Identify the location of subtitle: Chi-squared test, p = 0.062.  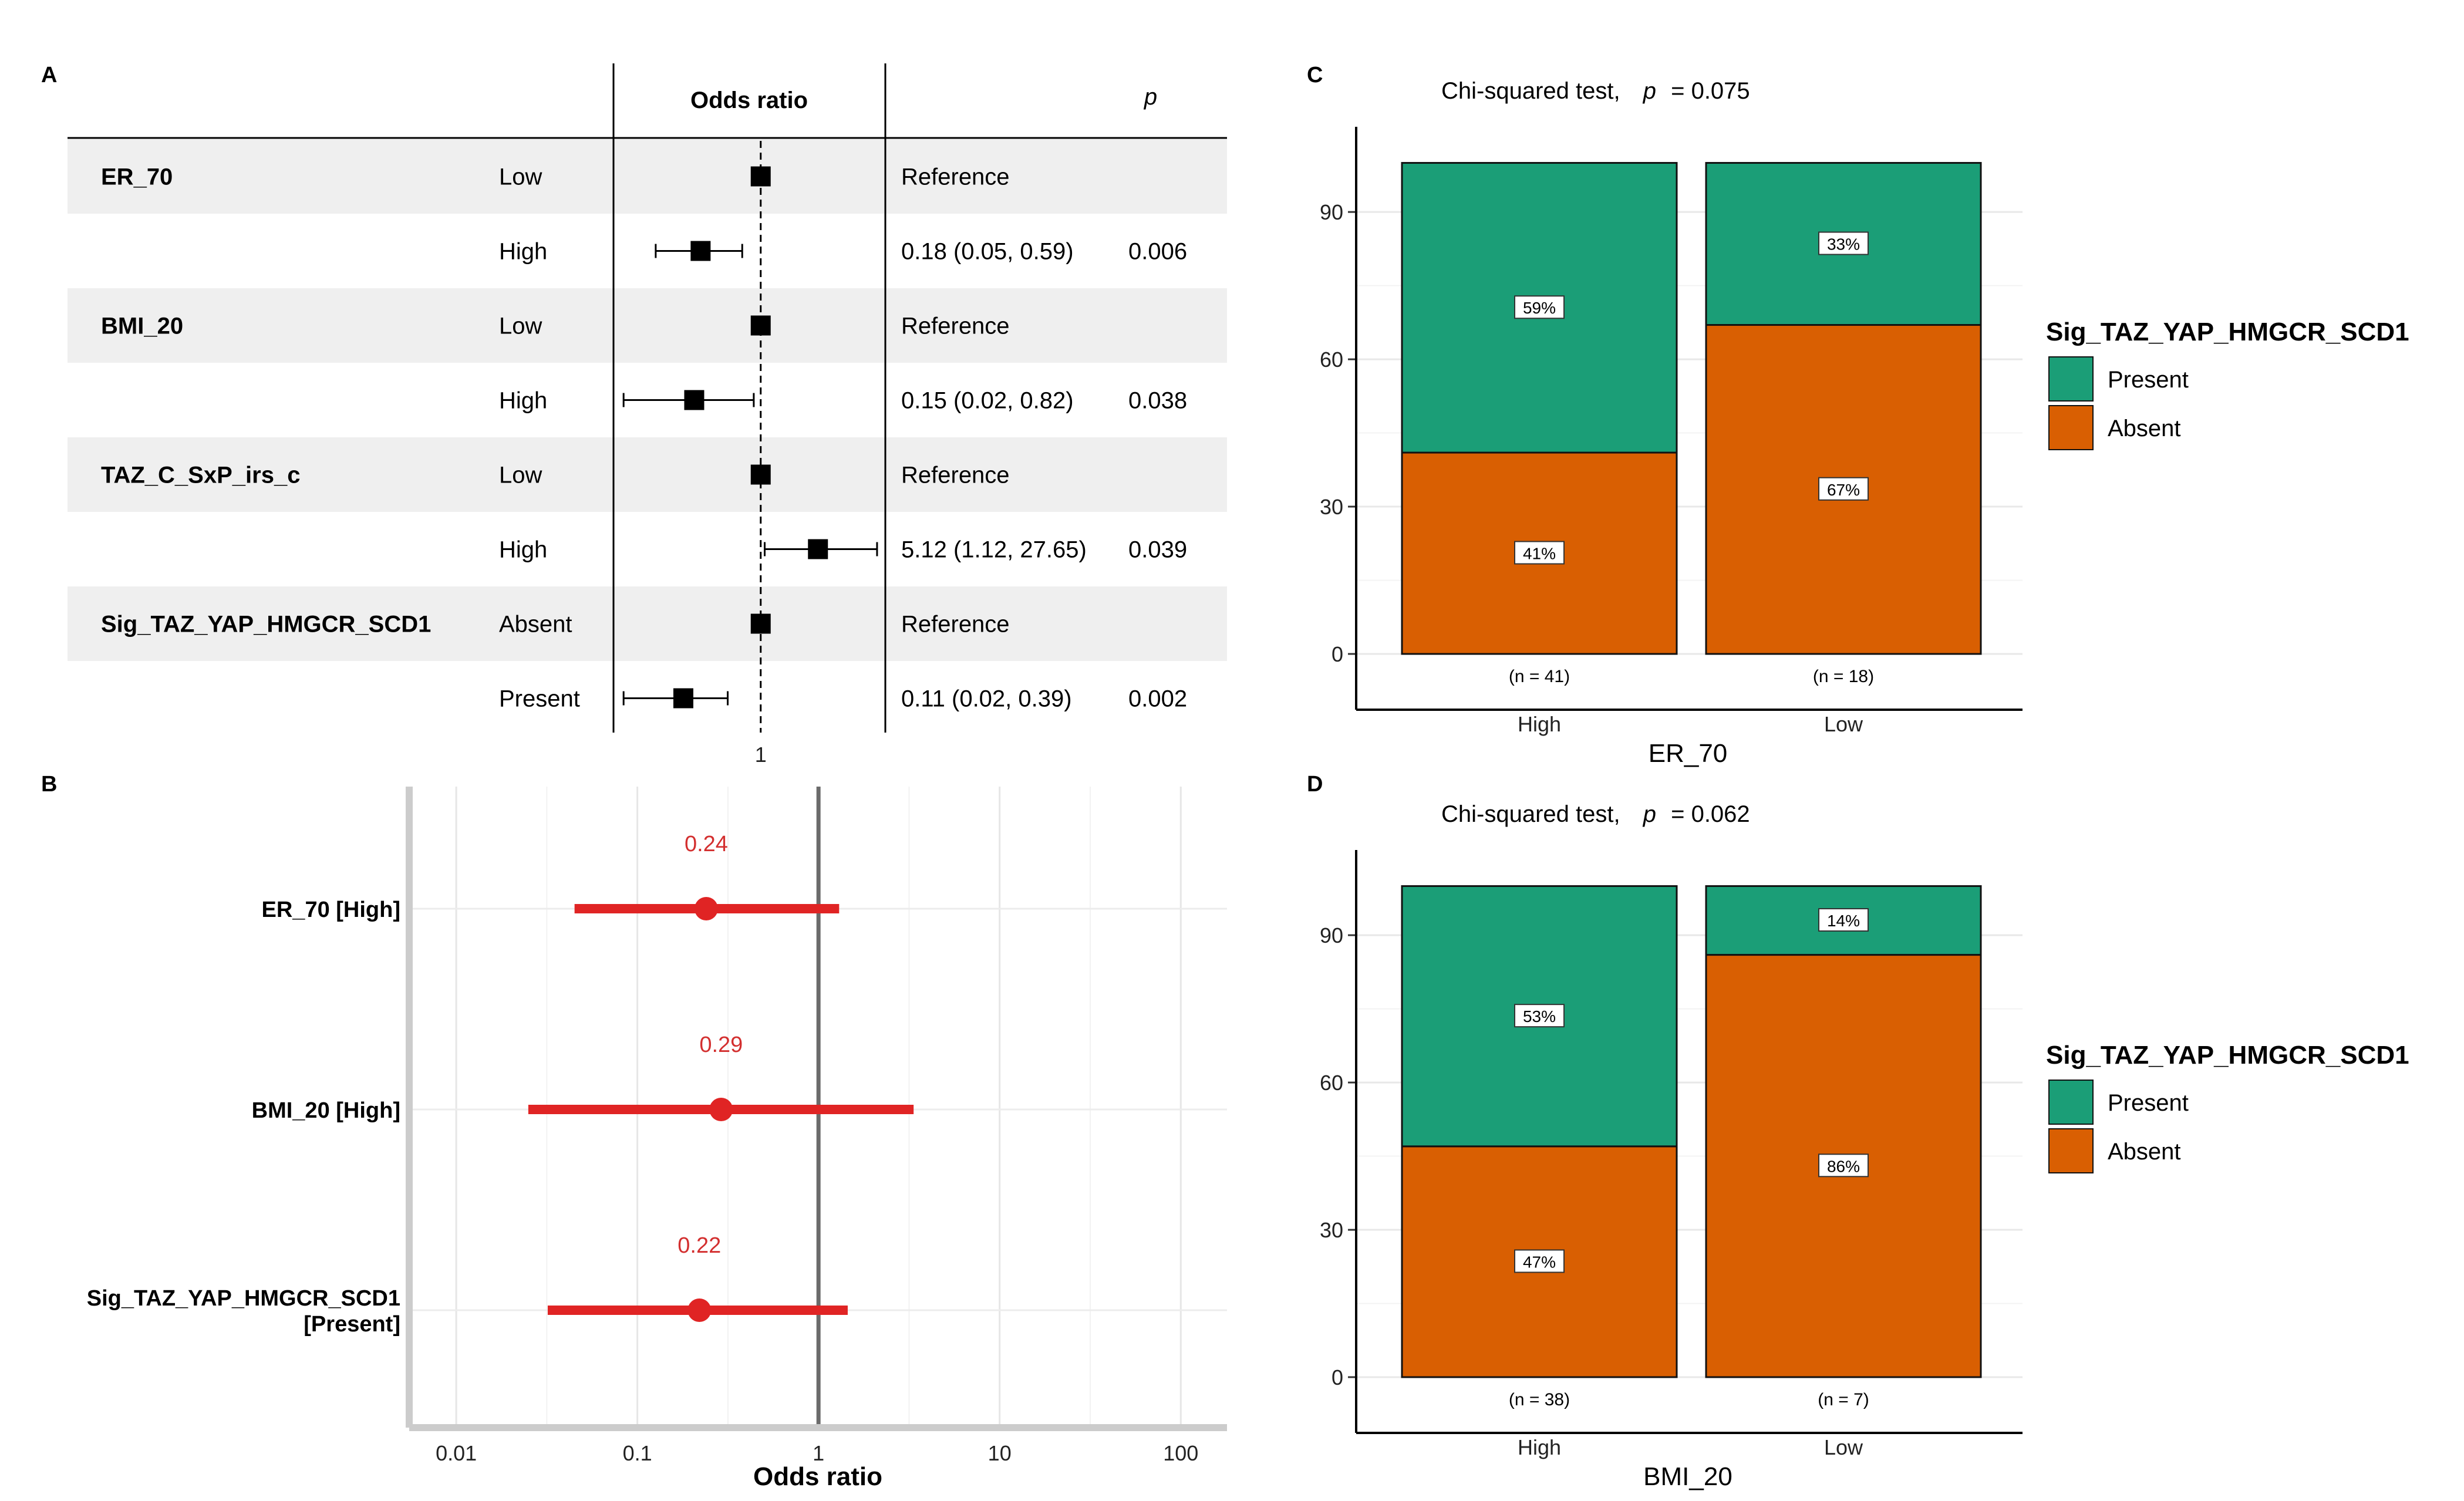
(1595, 814).